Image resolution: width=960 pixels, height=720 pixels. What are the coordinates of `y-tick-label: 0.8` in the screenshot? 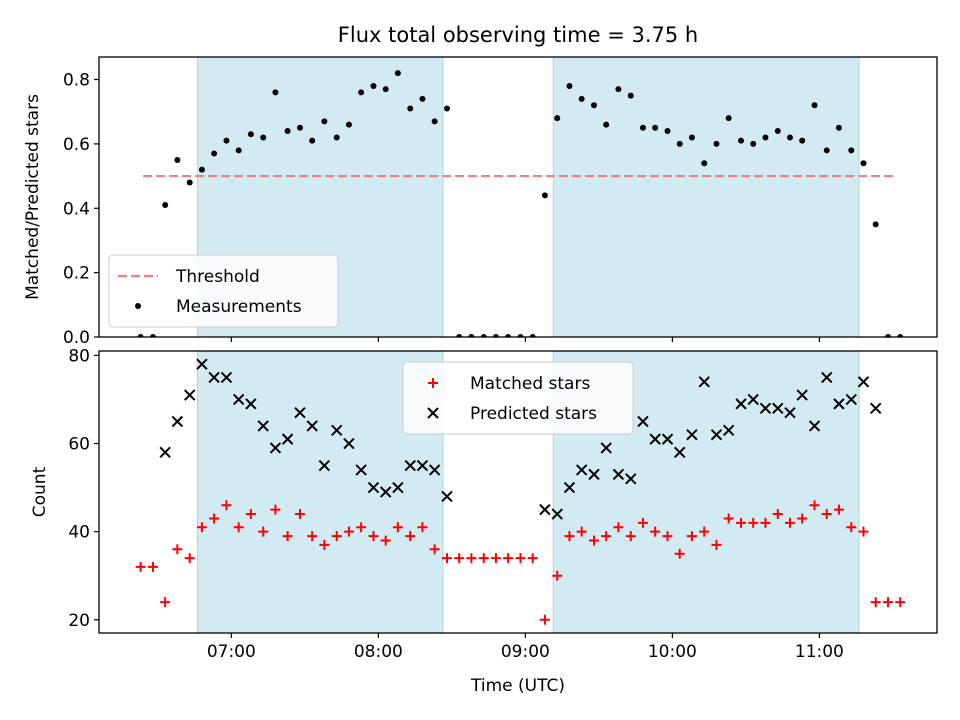 It's located at (76, 81).